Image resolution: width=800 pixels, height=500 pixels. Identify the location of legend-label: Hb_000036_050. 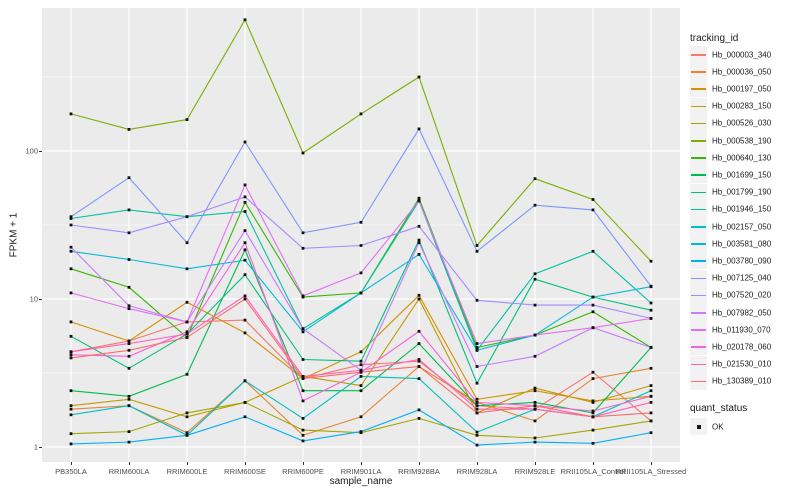
(742, 72).